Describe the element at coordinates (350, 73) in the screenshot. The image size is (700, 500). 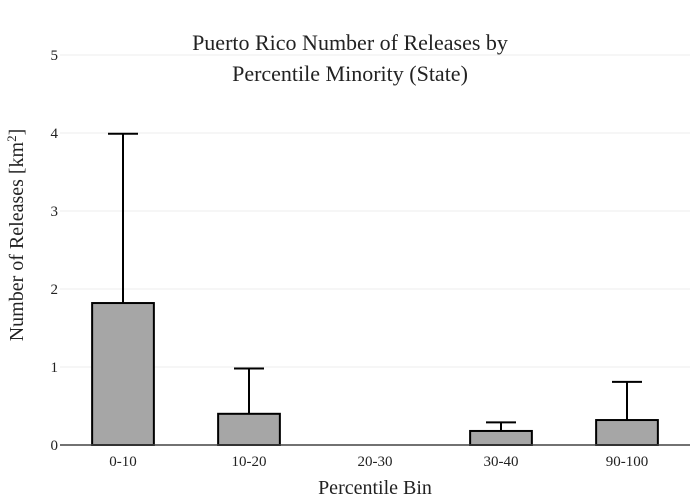
I see `chart-title-line-2: Percentile Minority (State)` at that location.